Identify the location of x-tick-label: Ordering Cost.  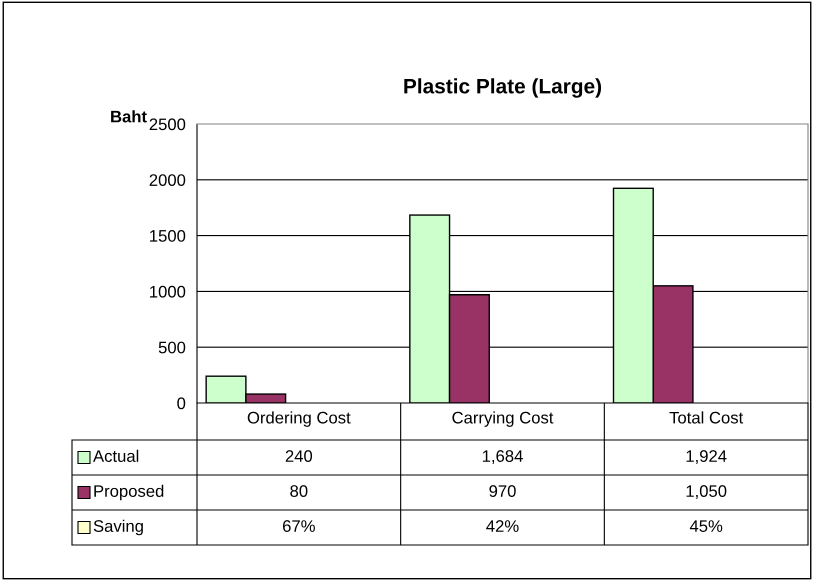
(299, 419).